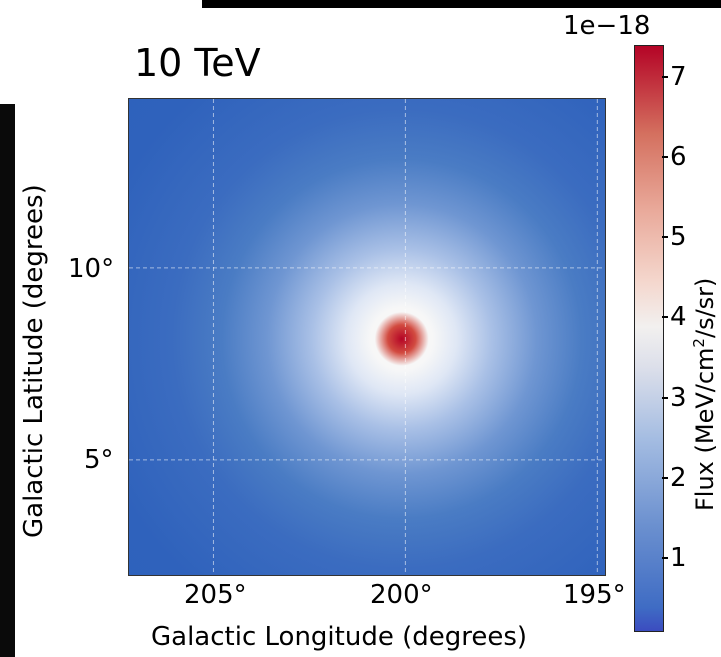 This screenshot has width=721, height=657. Describe the element at coordinates (678, 157) in the screenshot. I see `colorbar-tick-label: 6` at that location.